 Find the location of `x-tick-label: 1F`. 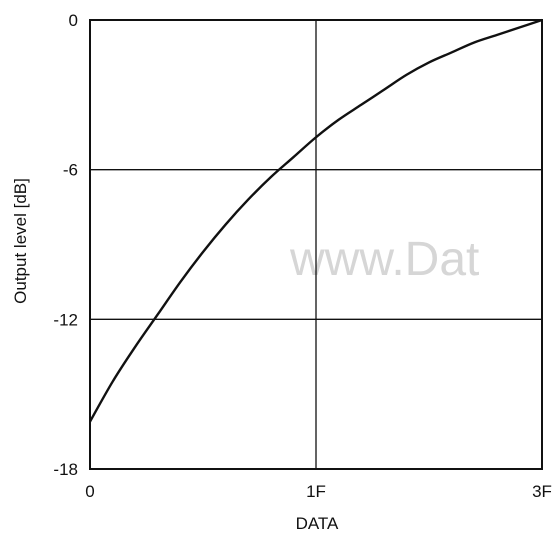

x-tick-label: 1F is located at coordinates (316, 491).